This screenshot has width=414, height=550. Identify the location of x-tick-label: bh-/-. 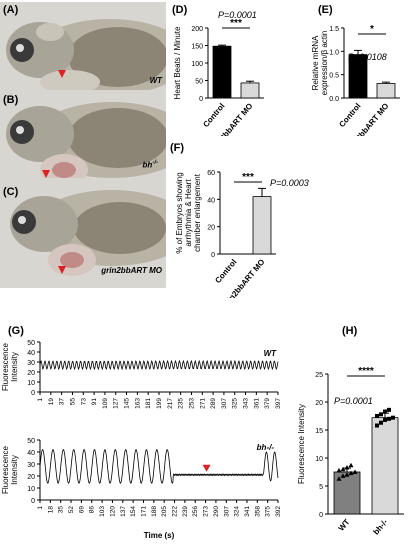
(380, 526).